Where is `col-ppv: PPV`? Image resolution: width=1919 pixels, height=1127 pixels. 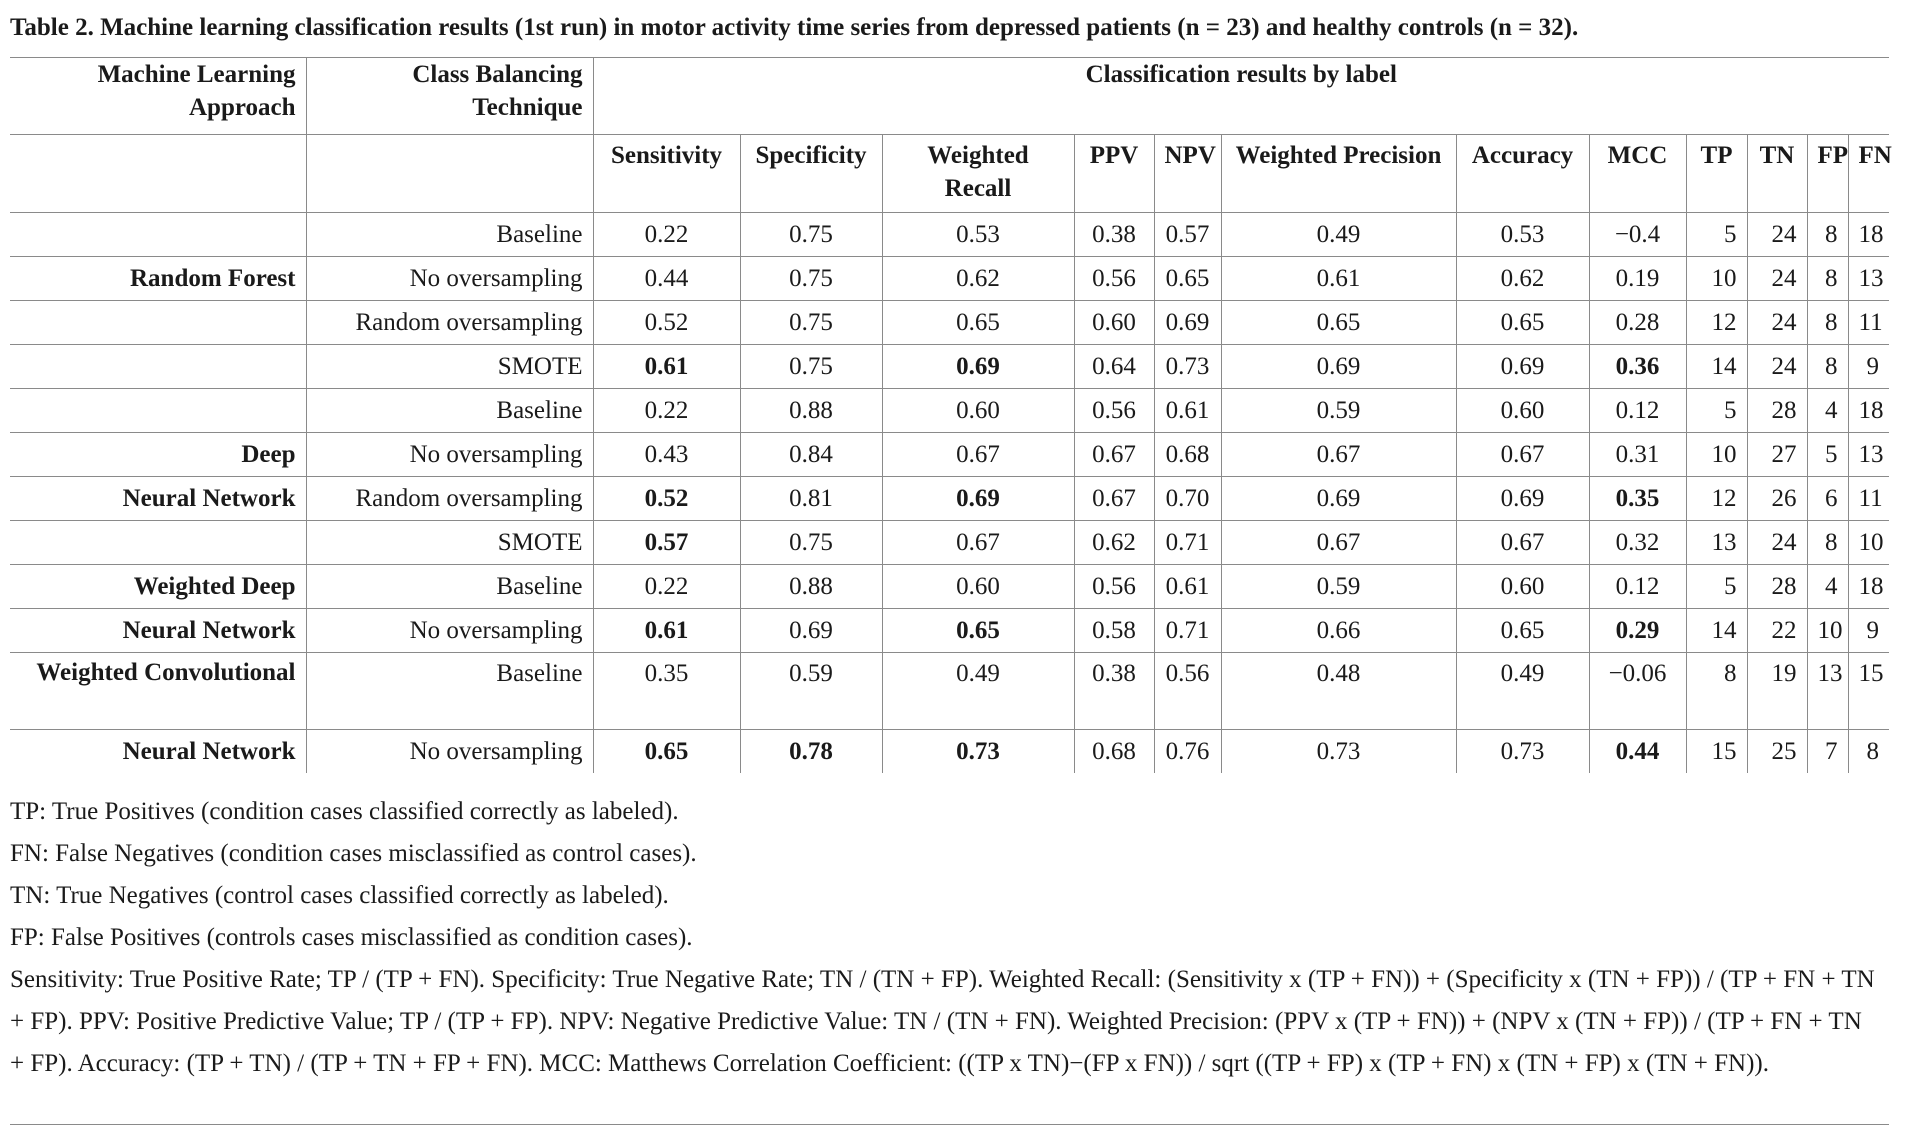 col-ppv: PPV is located at coordinates (1113, 172).